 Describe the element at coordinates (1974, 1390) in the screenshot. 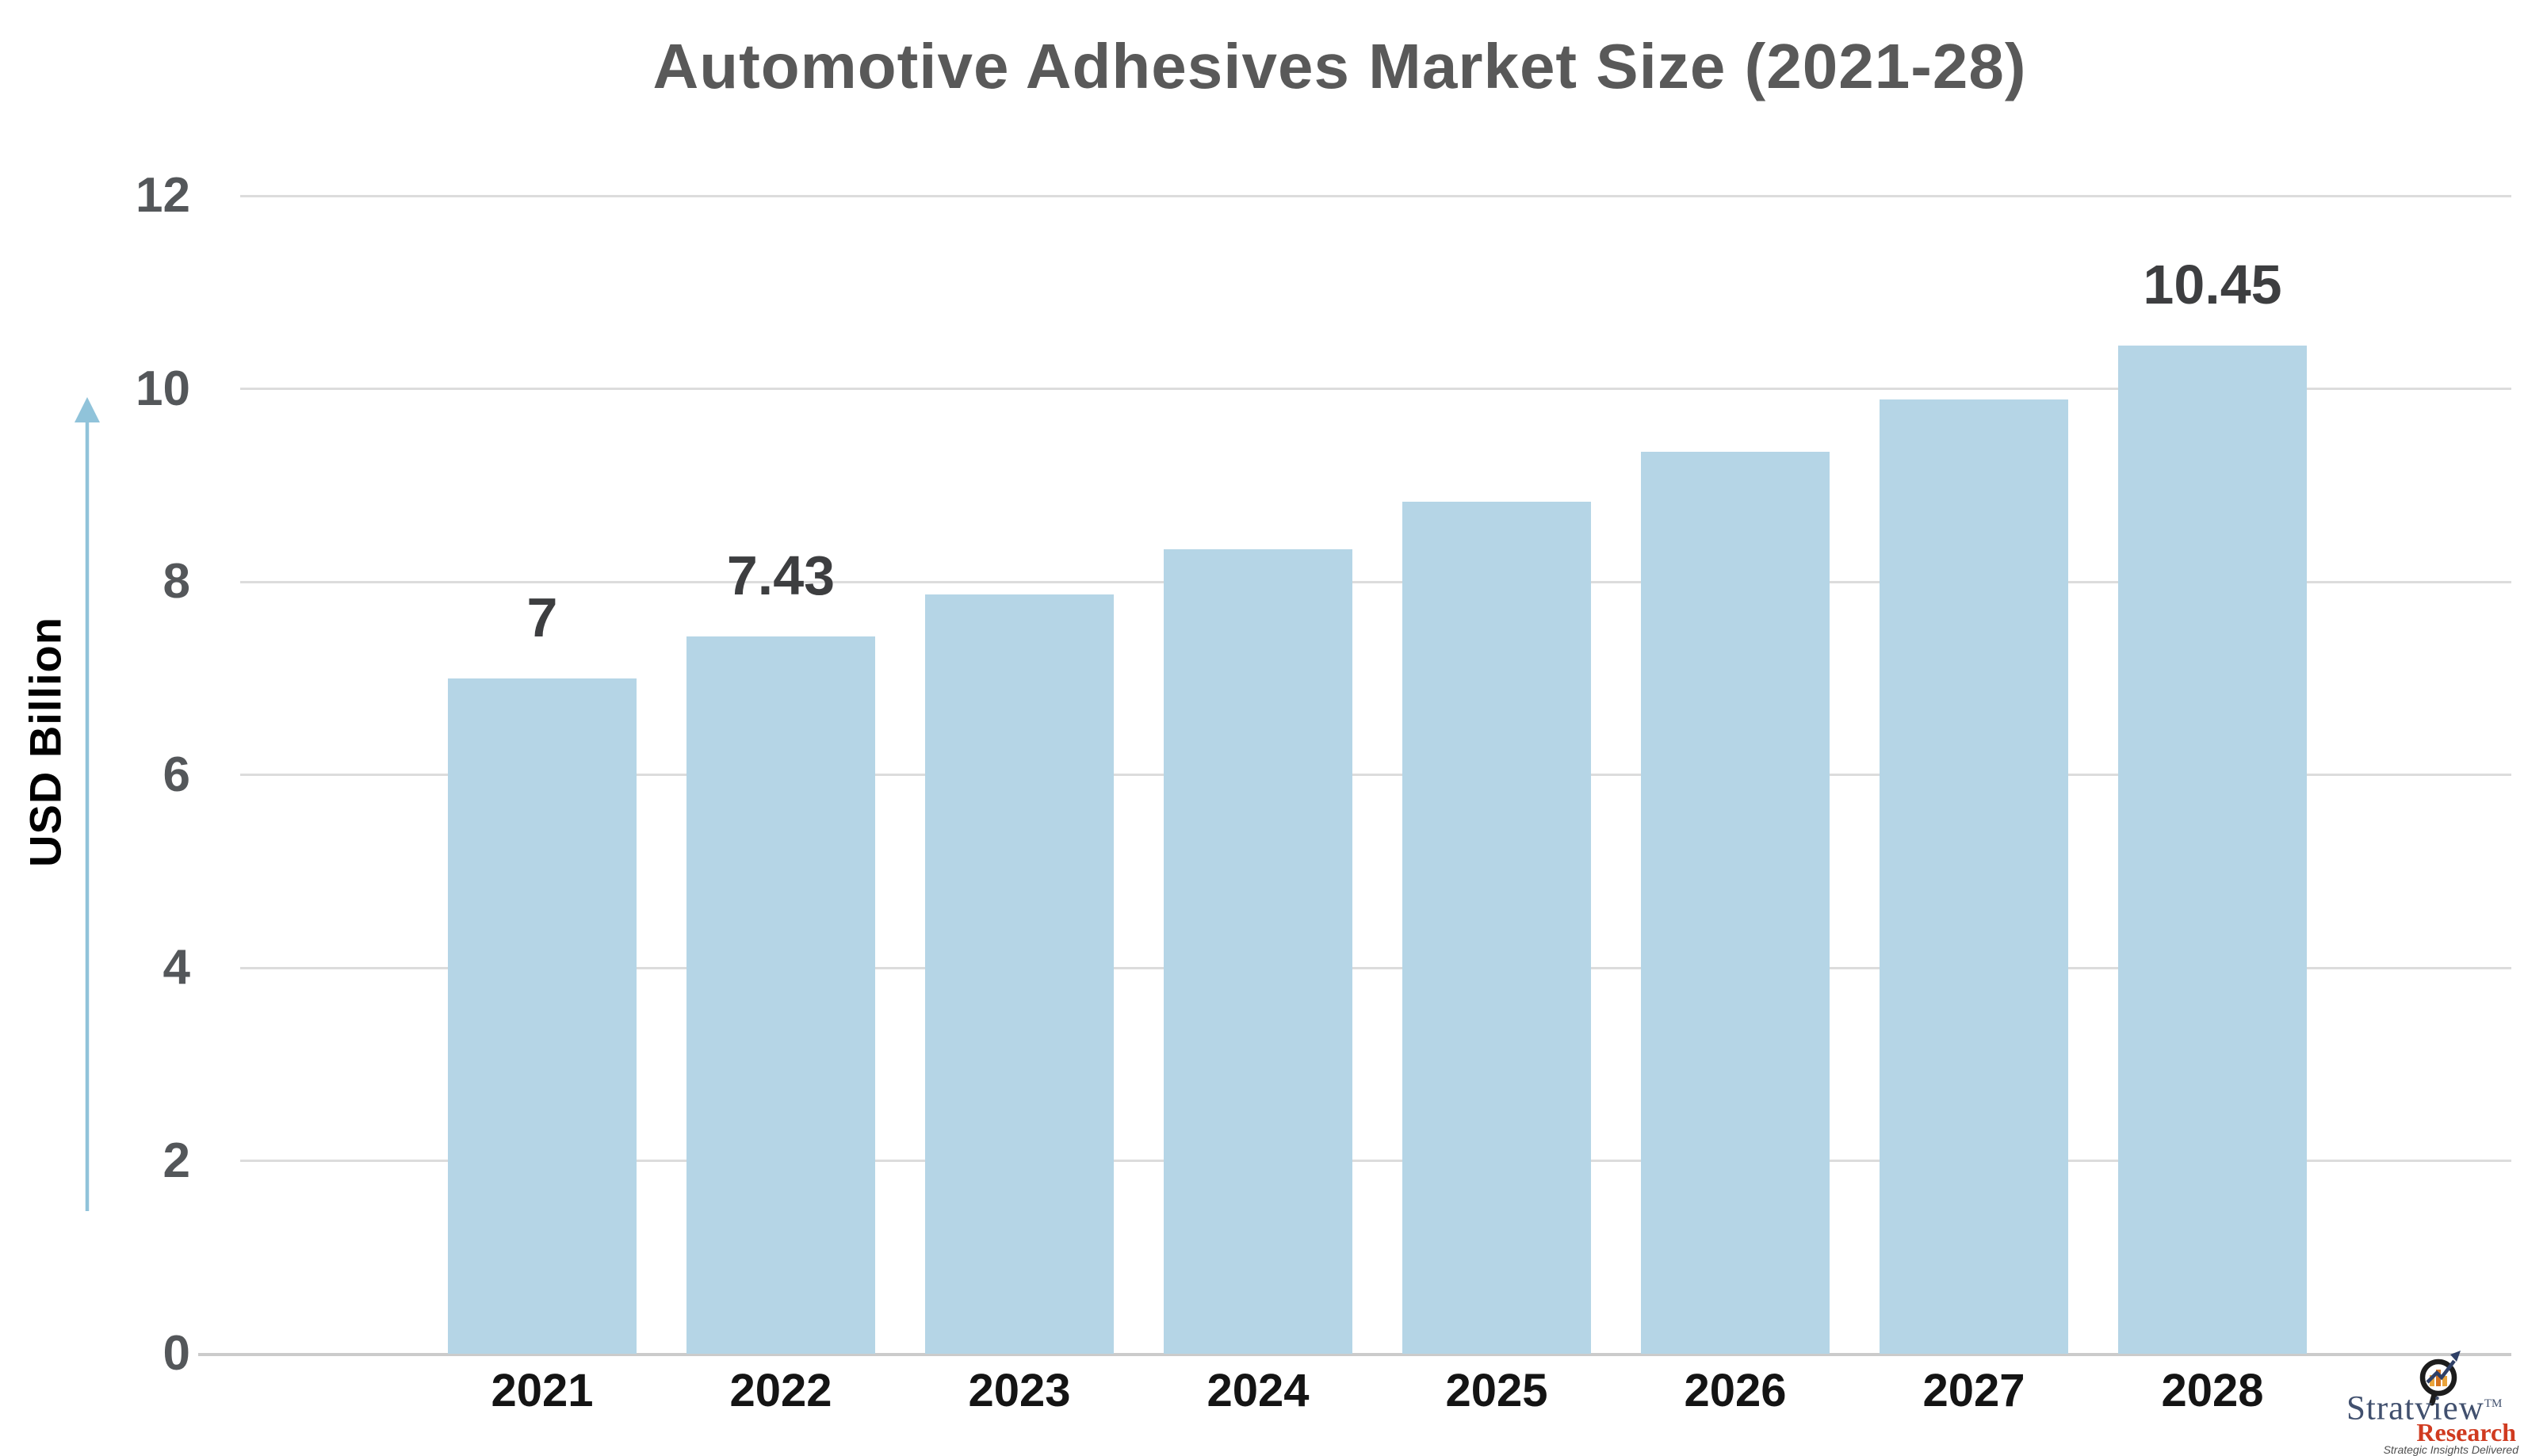

I see `x-tick-label: 2027` at that location.